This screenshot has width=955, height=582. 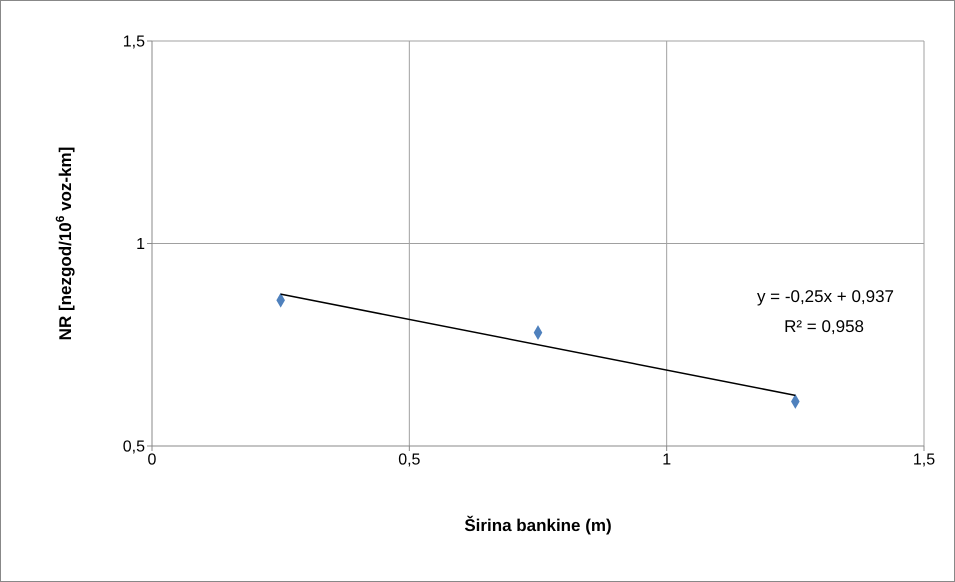 I want to click on x-tick-label: 1, so click(x=667, y=459).